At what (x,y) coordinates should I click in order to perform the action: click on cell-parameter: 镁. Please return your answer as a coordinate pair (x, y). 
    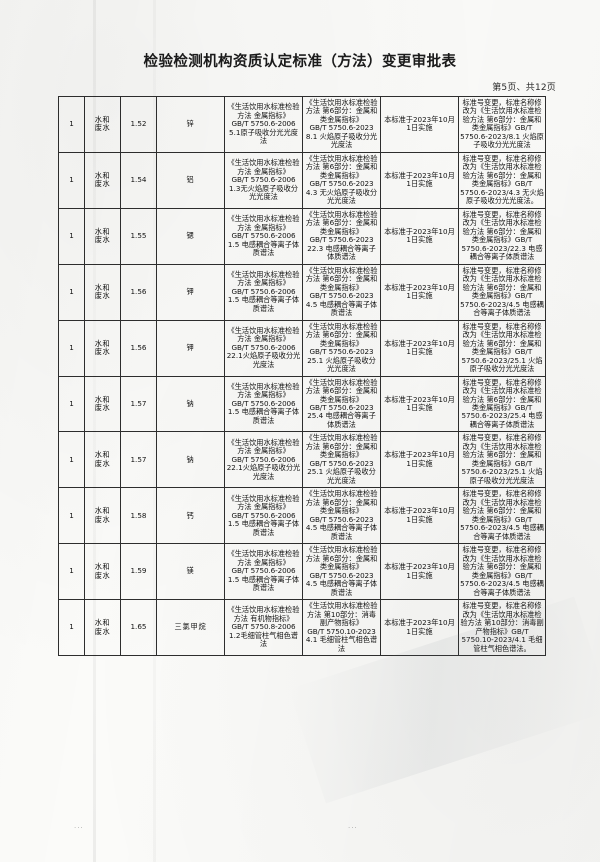
    Looking at the image, I should click on (190, 572).